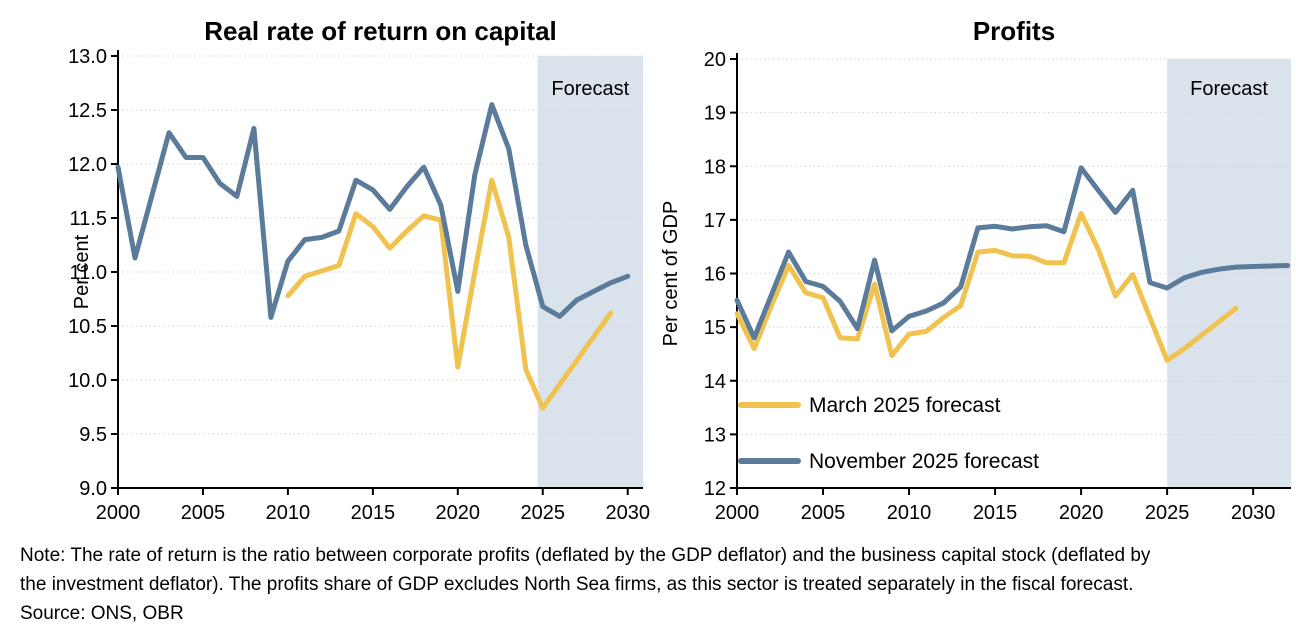  Describe the element at coordinates (93, 489) in the screenshot. I see `y-tick-label: 9.0` at that location.